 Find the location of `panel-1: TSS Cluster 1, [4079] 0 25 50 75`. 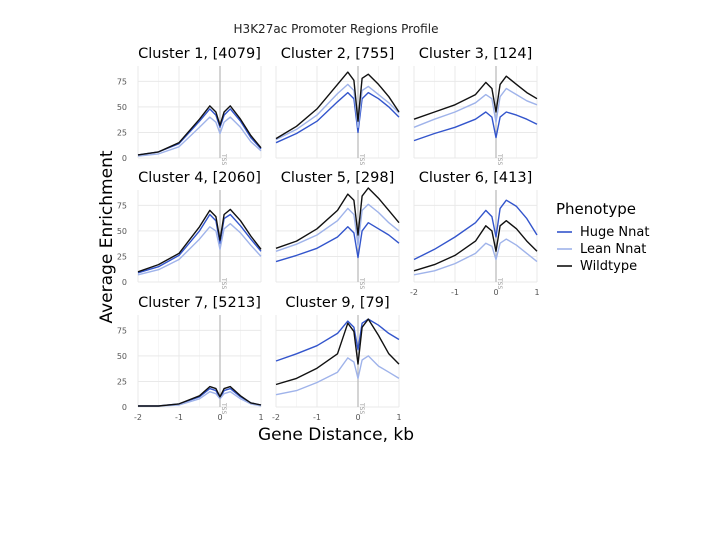

panel-1: TSS Cluster 1, [4079] 0 25 50 75 is located at coordinates (189, 105).